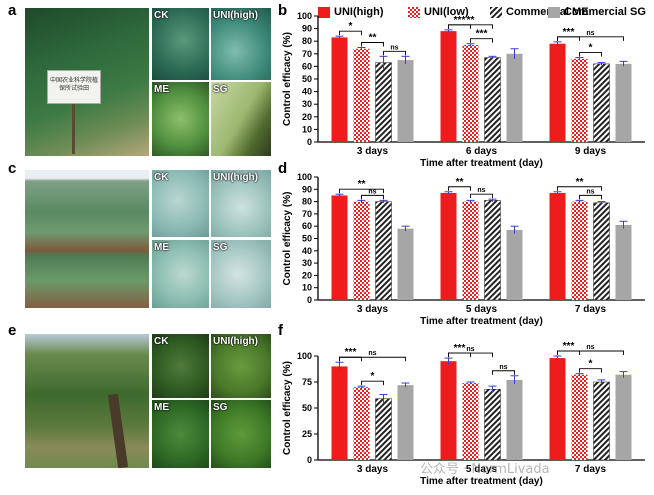 This screenshot has height=495, width=654. I want to click on panel-letter-c: c, so click(12, 168).